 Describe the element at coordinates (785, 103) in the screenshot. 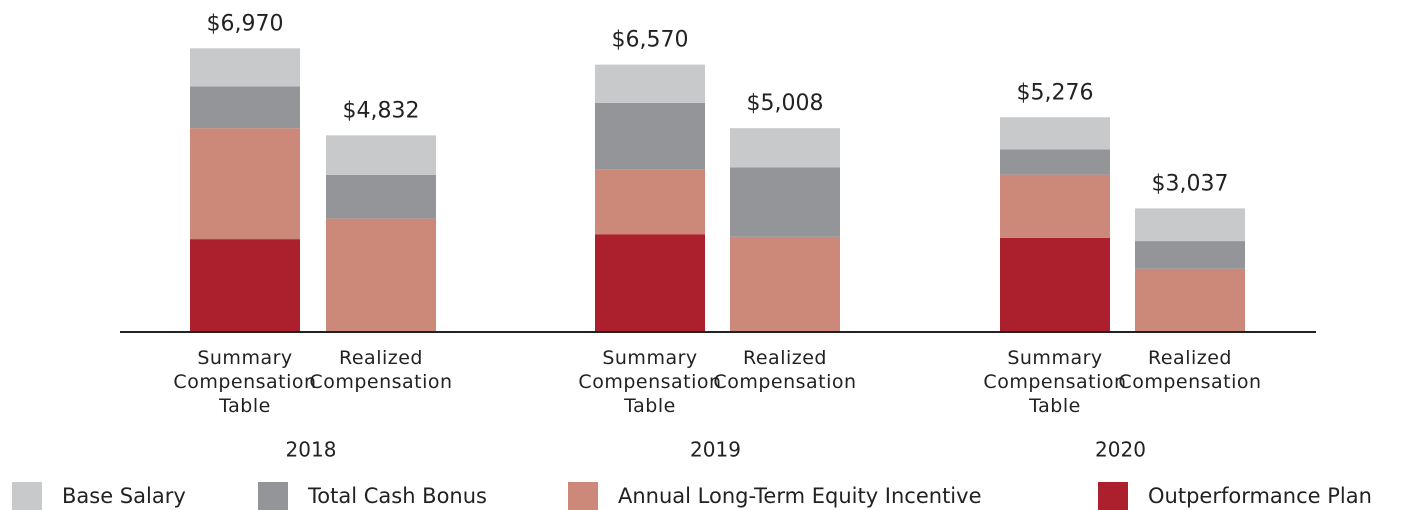

I see `total-label: $5,008` at that location.